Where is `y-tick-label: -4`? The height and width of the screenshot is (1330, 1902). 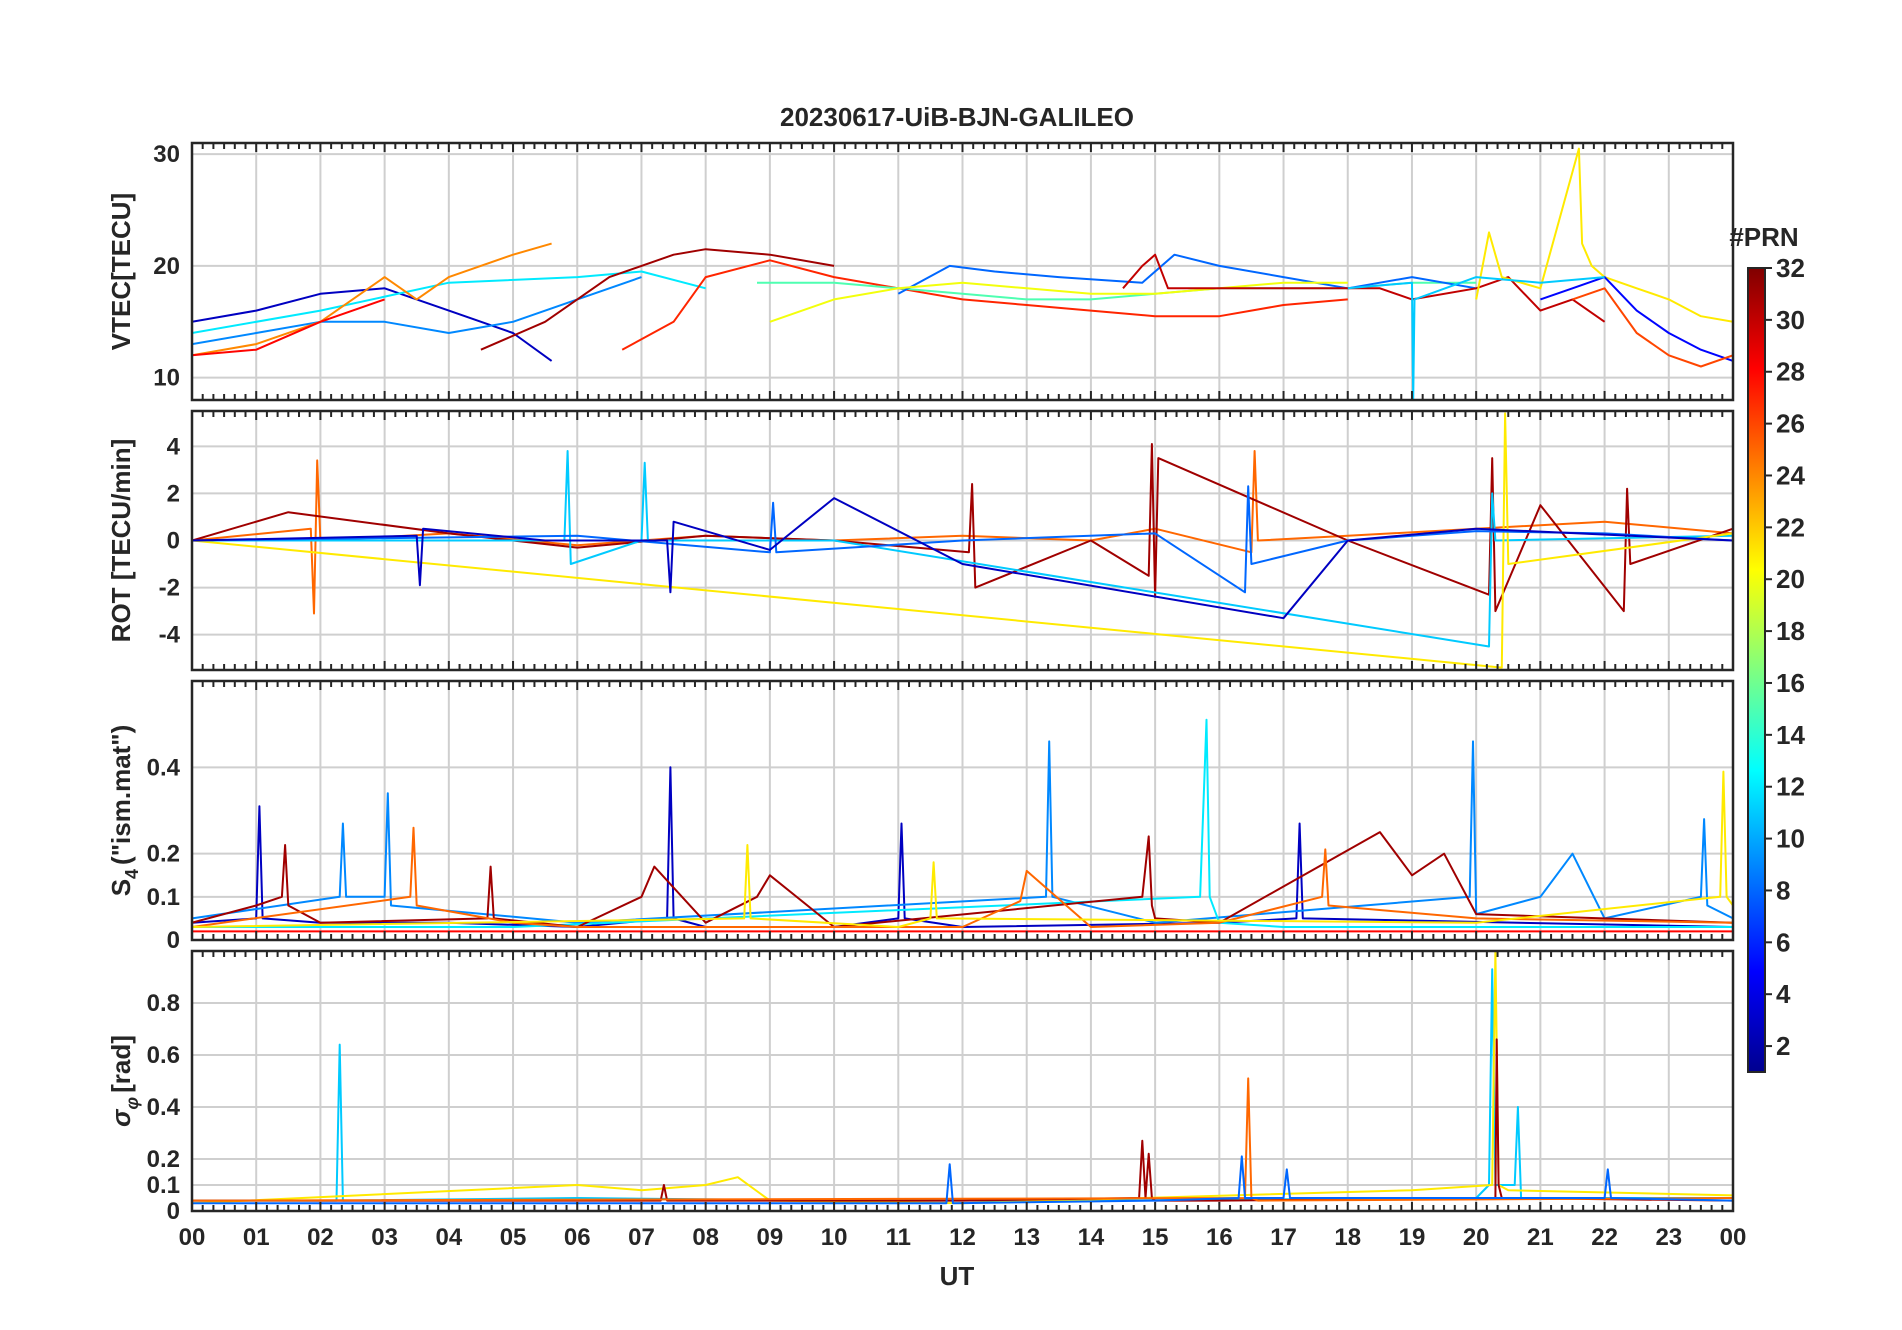 y-tick-label: -4 is located at coordinates (170, 635).